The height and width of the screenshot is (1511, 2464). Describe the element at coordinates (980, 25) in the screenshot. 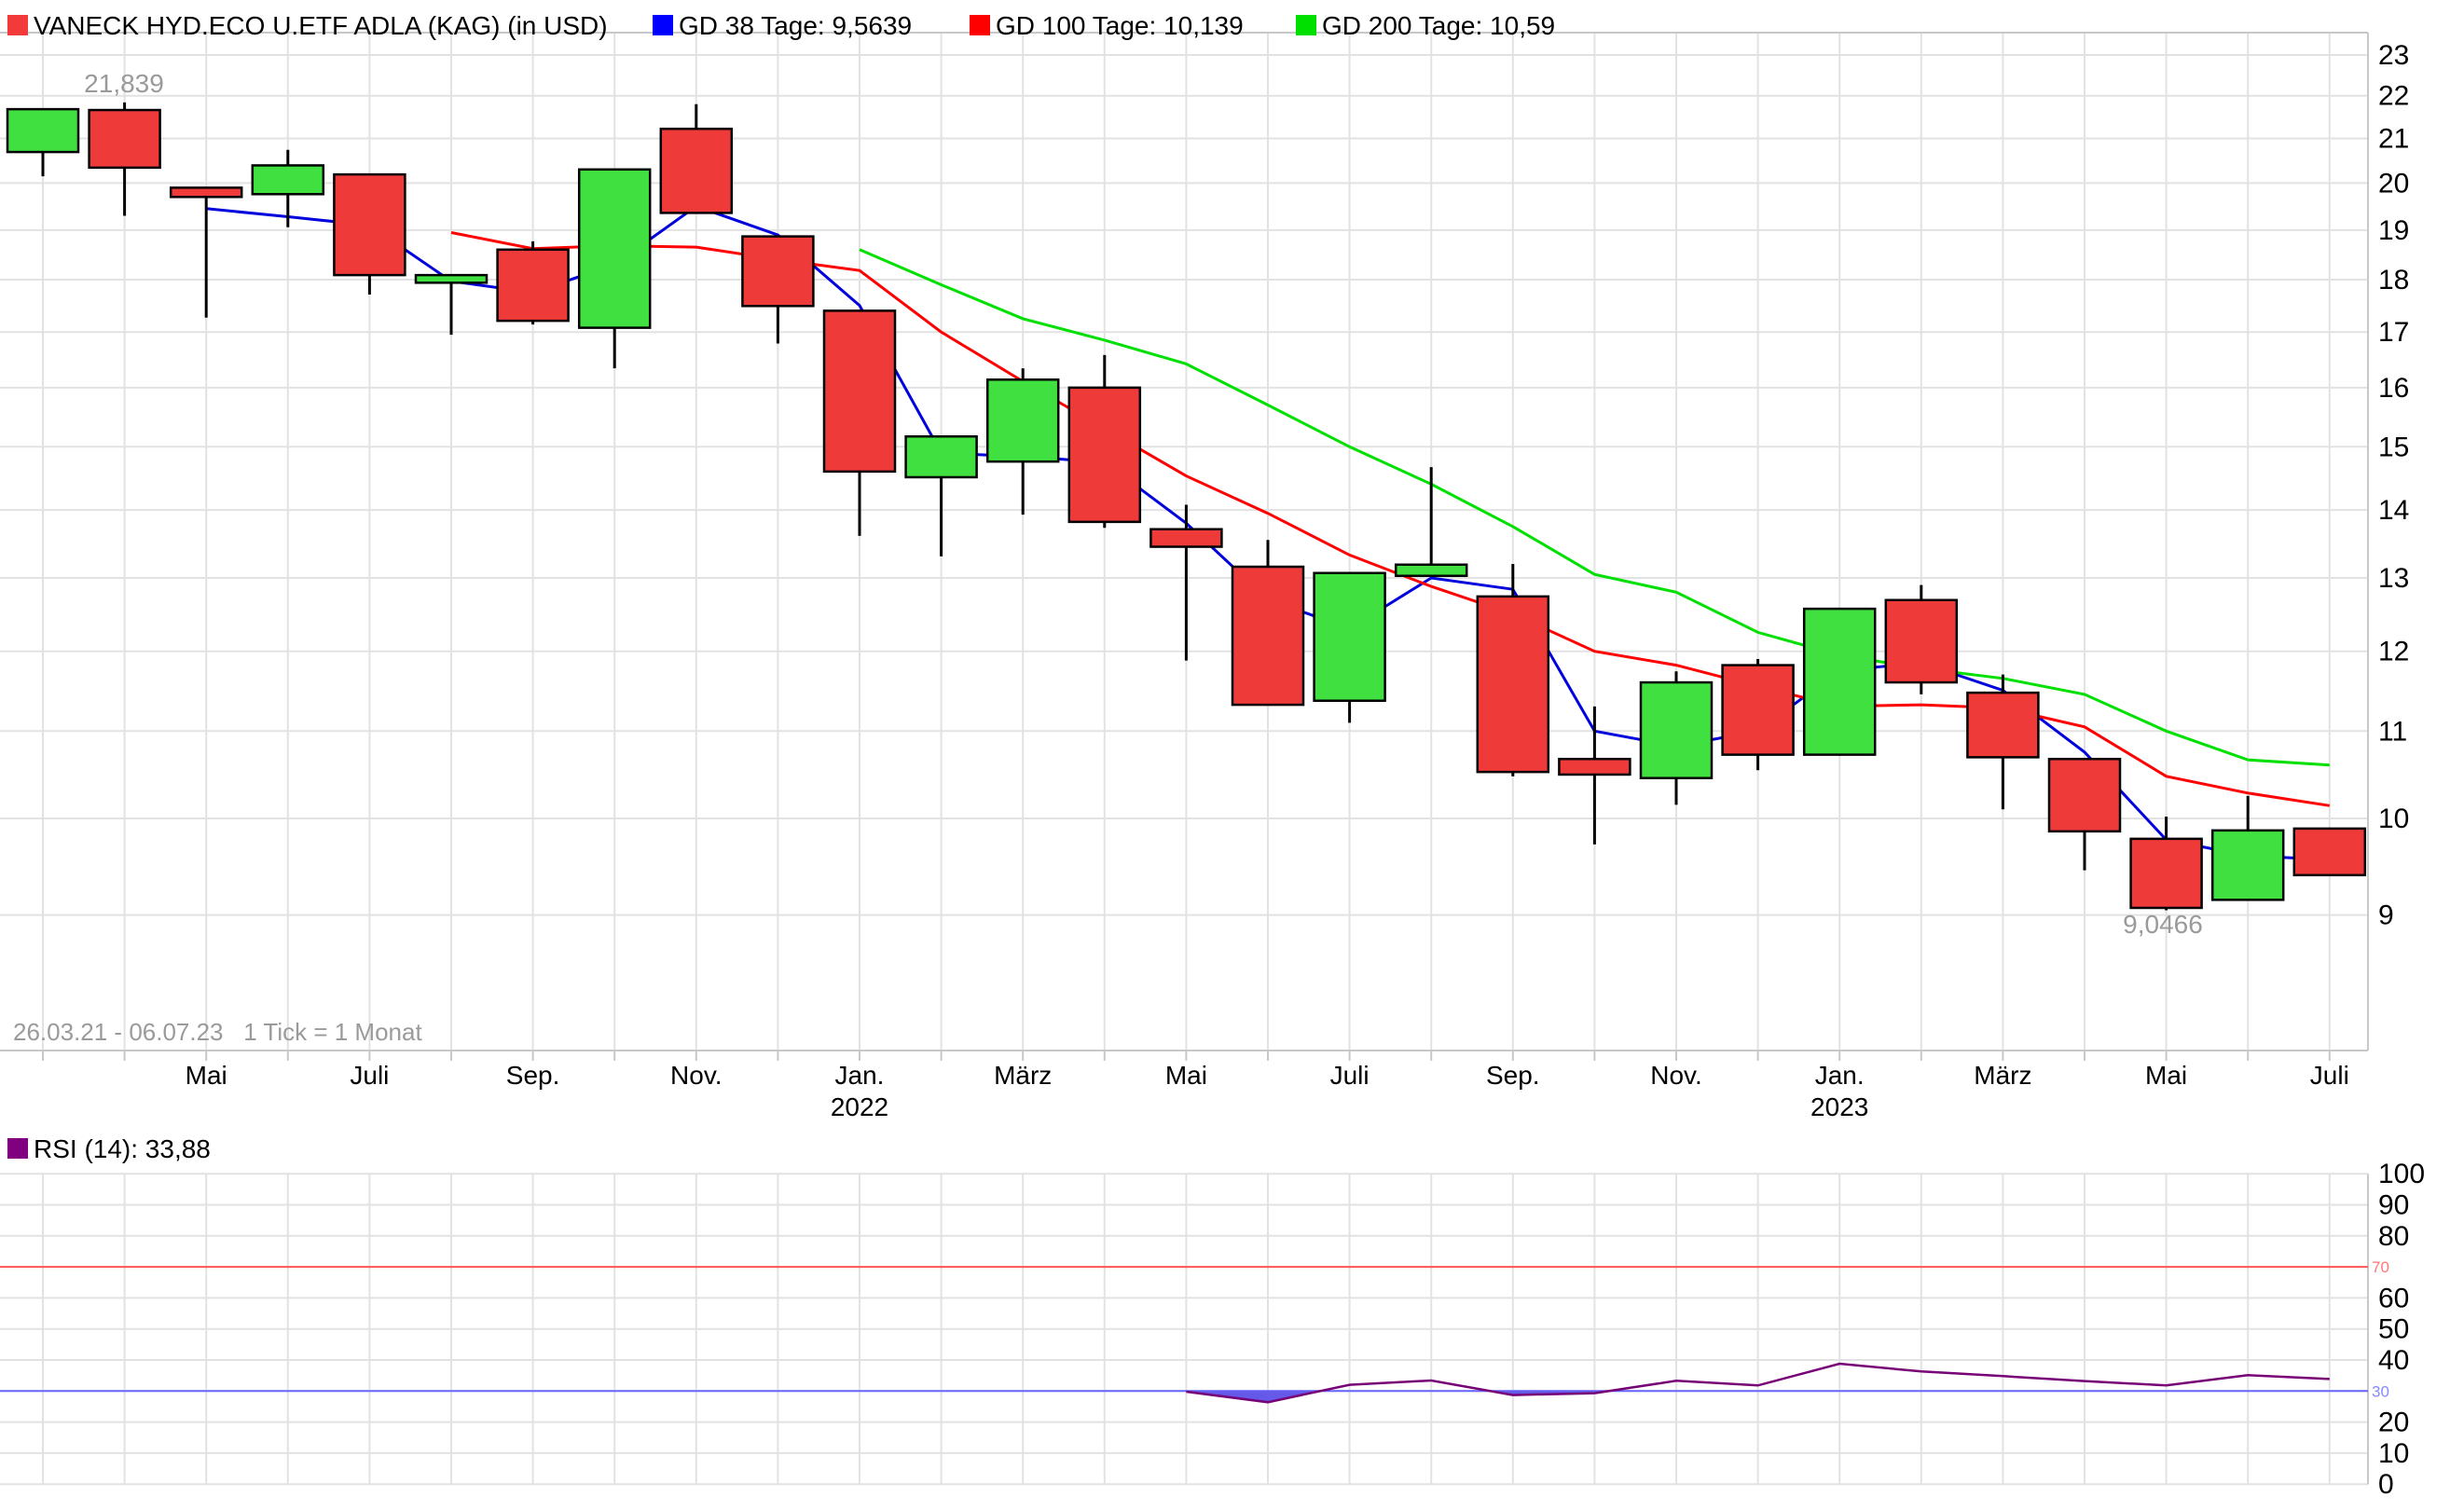

I see `gd100-marker-icon` at that location.